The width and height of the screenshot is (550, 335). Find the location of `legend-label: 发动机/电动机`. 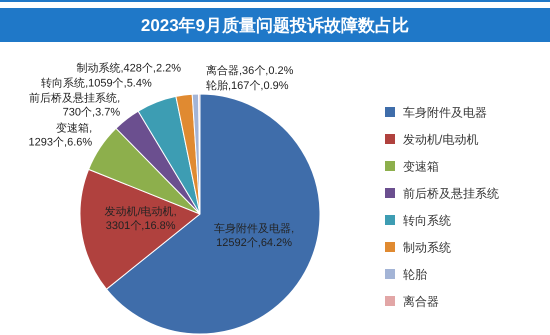

legend-label: 发动机/电动机 is located at coordinates (440, 139).